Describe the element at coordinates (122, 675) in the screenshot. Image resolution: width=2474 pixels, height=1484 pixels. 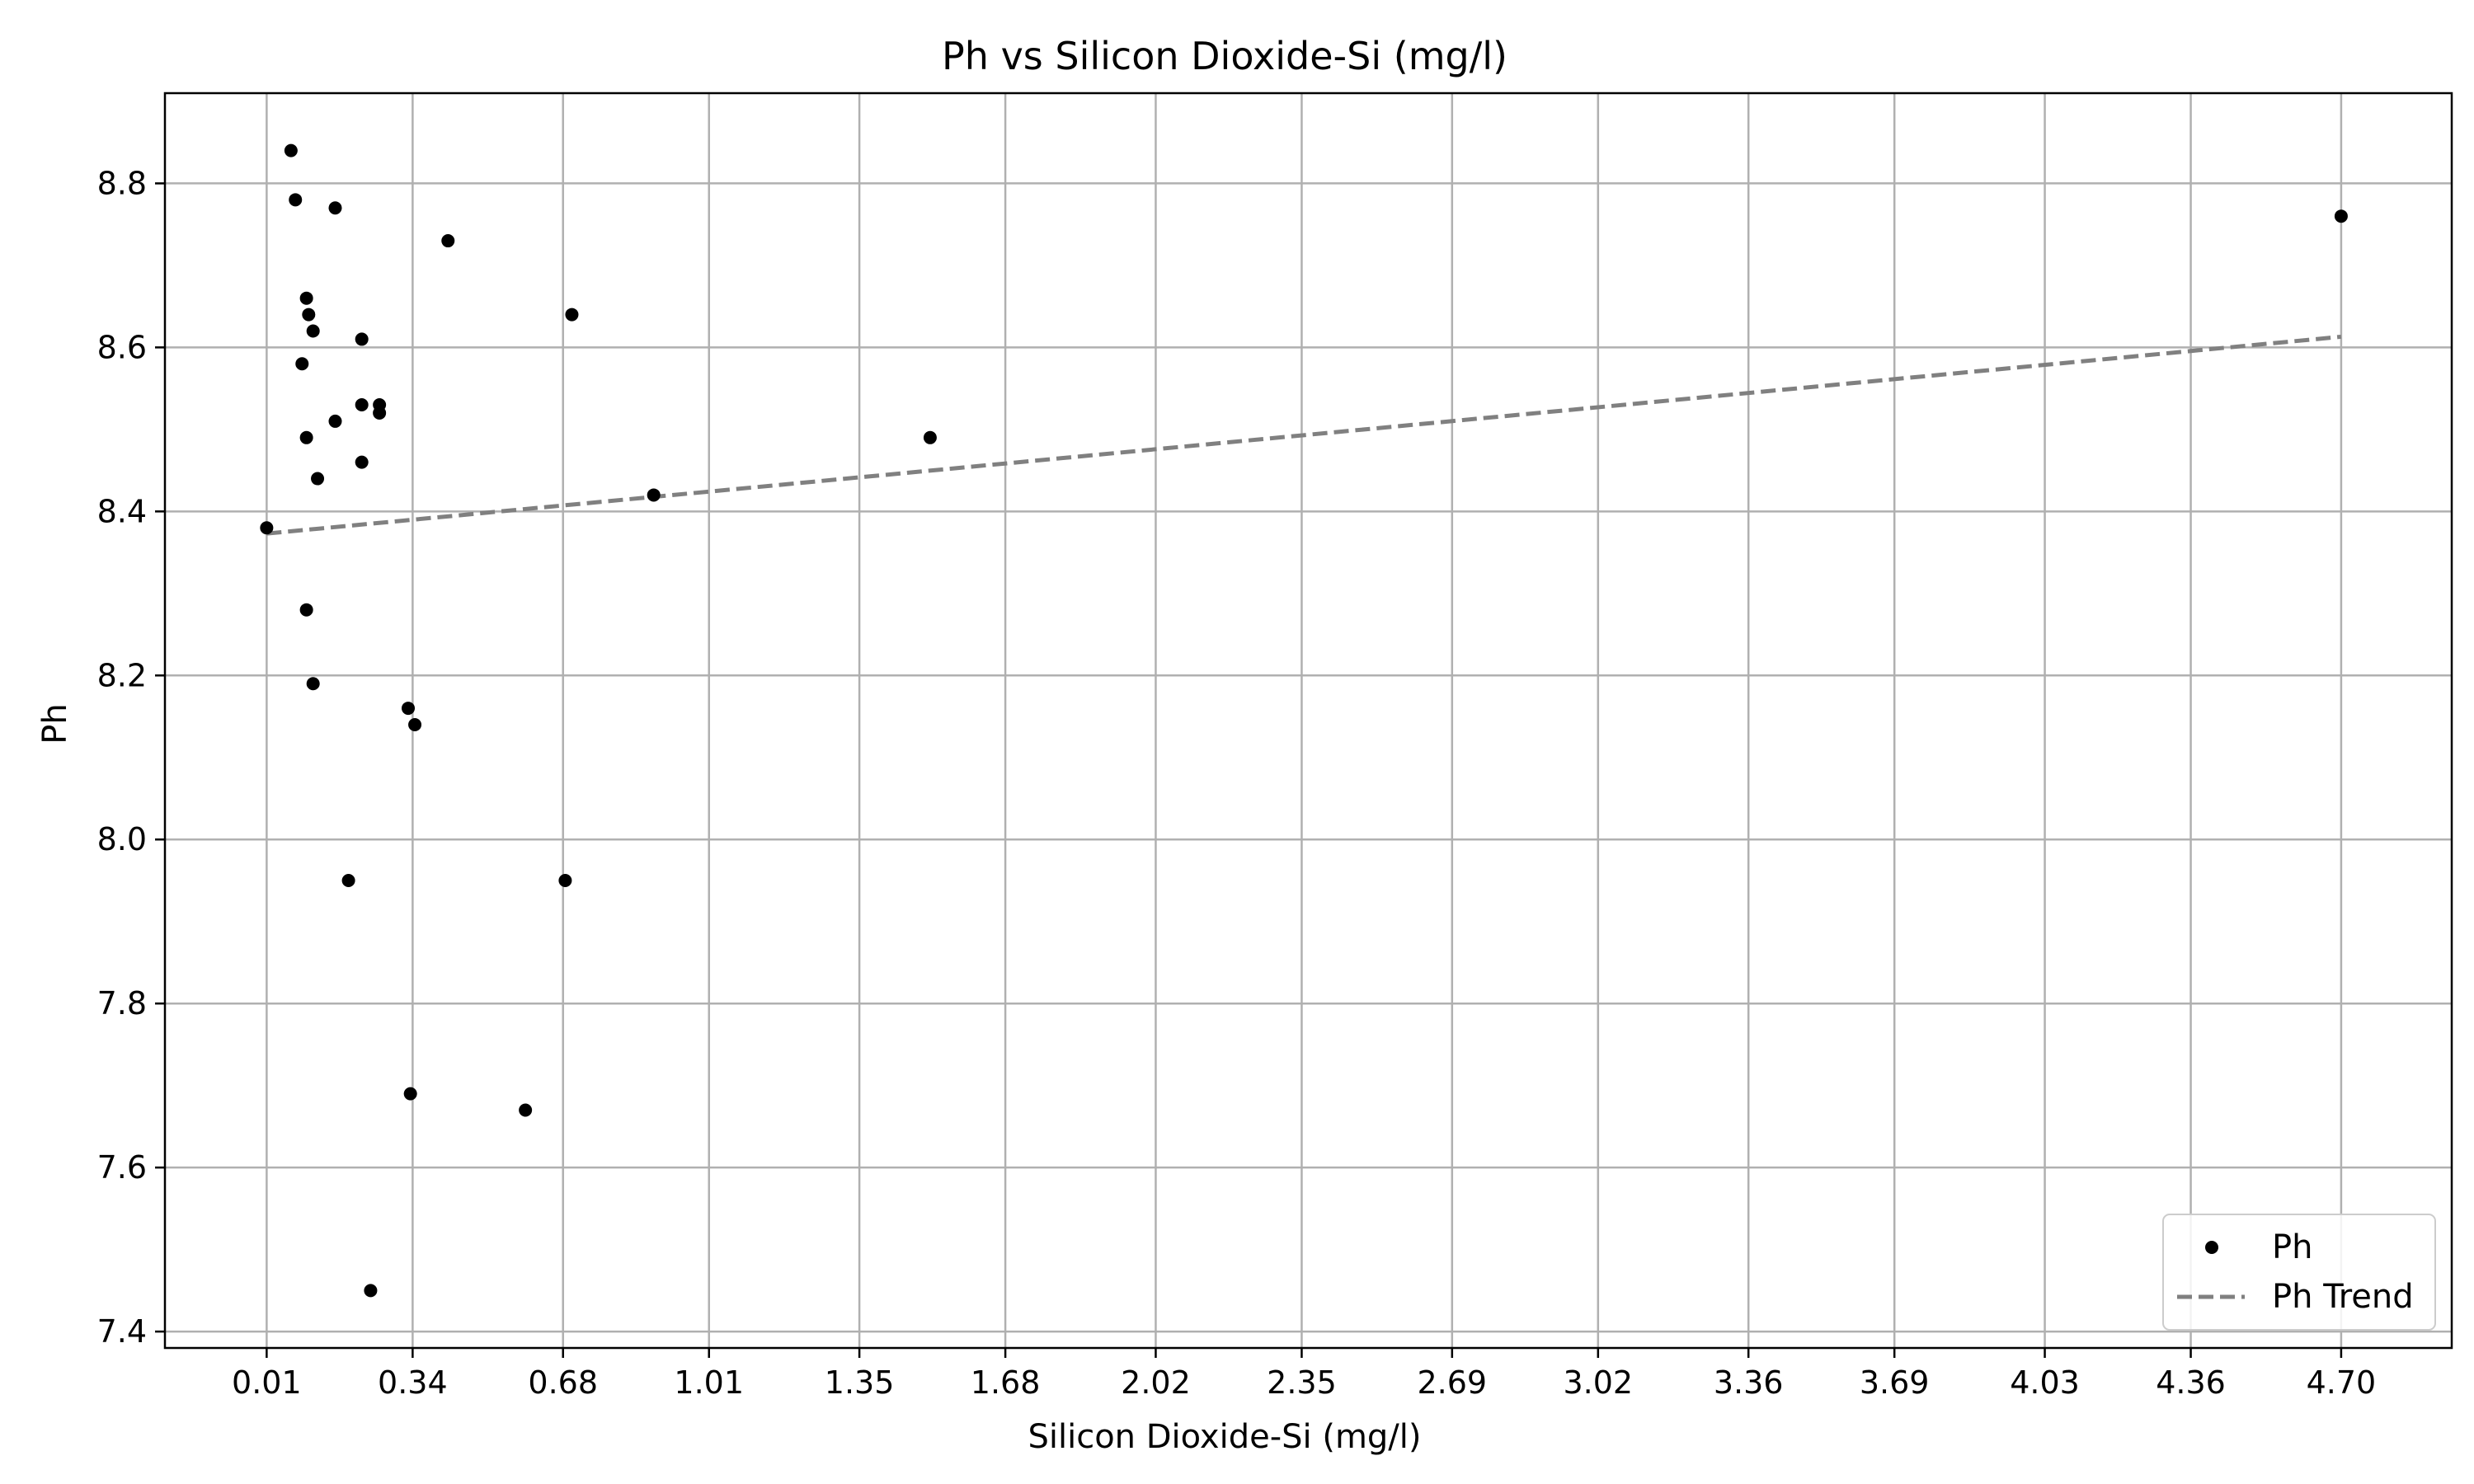
I see `y-tick-label: 8.2` at that location.